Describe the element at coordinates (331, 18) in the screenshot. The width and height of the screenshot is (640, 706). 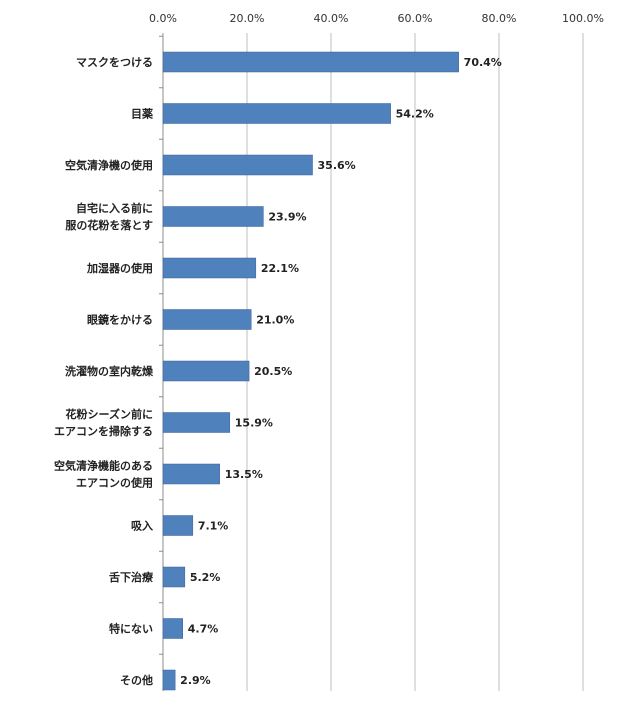
I see `x-tick-label: 40.0%` at that location.